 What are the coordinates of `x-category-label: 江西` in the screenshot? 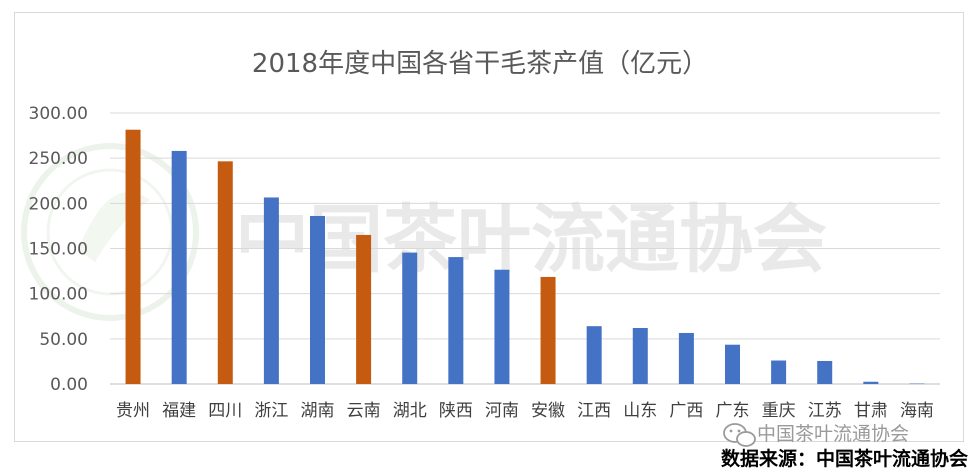 It's located at (594, 411).